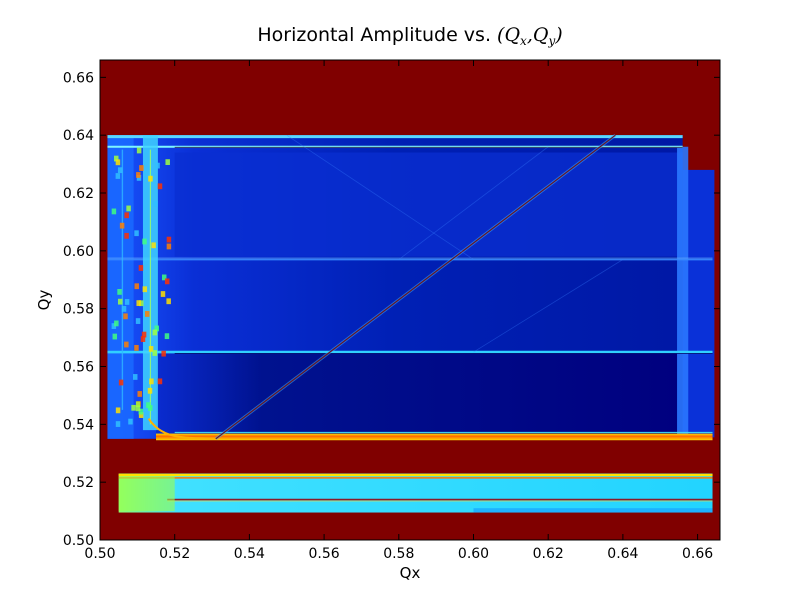 This screenshot has width=800, height=600. Describe the element at coordinates (473, 554) in the screenshot. I see `x-tick-label: 0.60` at that location.